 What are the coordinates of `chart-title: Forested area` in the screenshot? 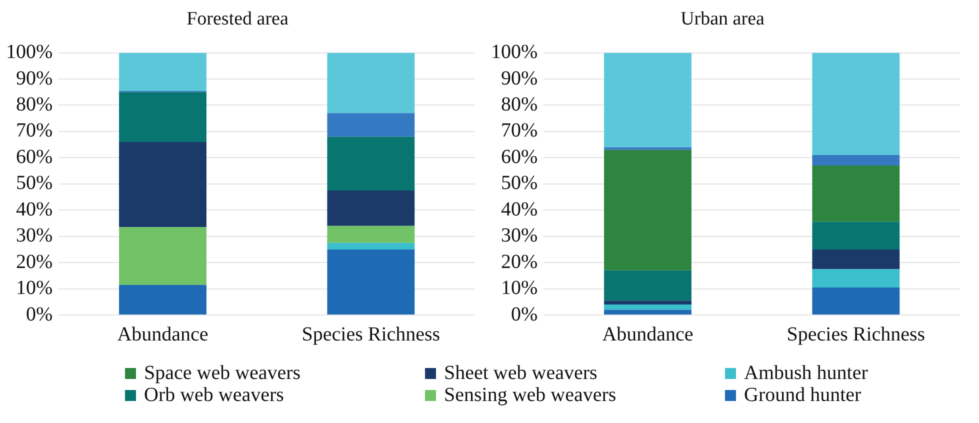 It's located at (237, 19).